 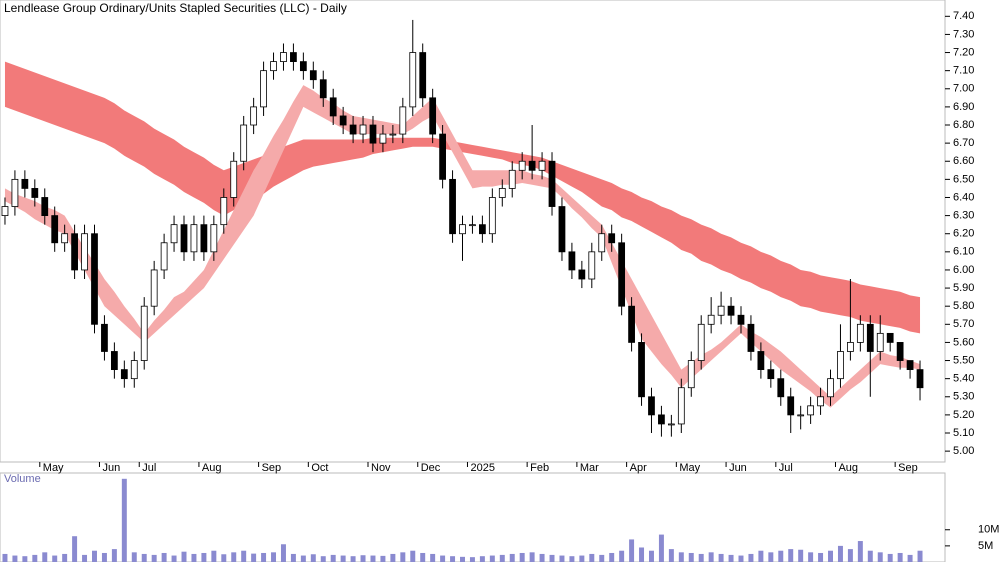 What do you see at coordinates (848, 468) in the screenshot?
I see `x-tick-label: Aug` at bounding box center [848, 468].